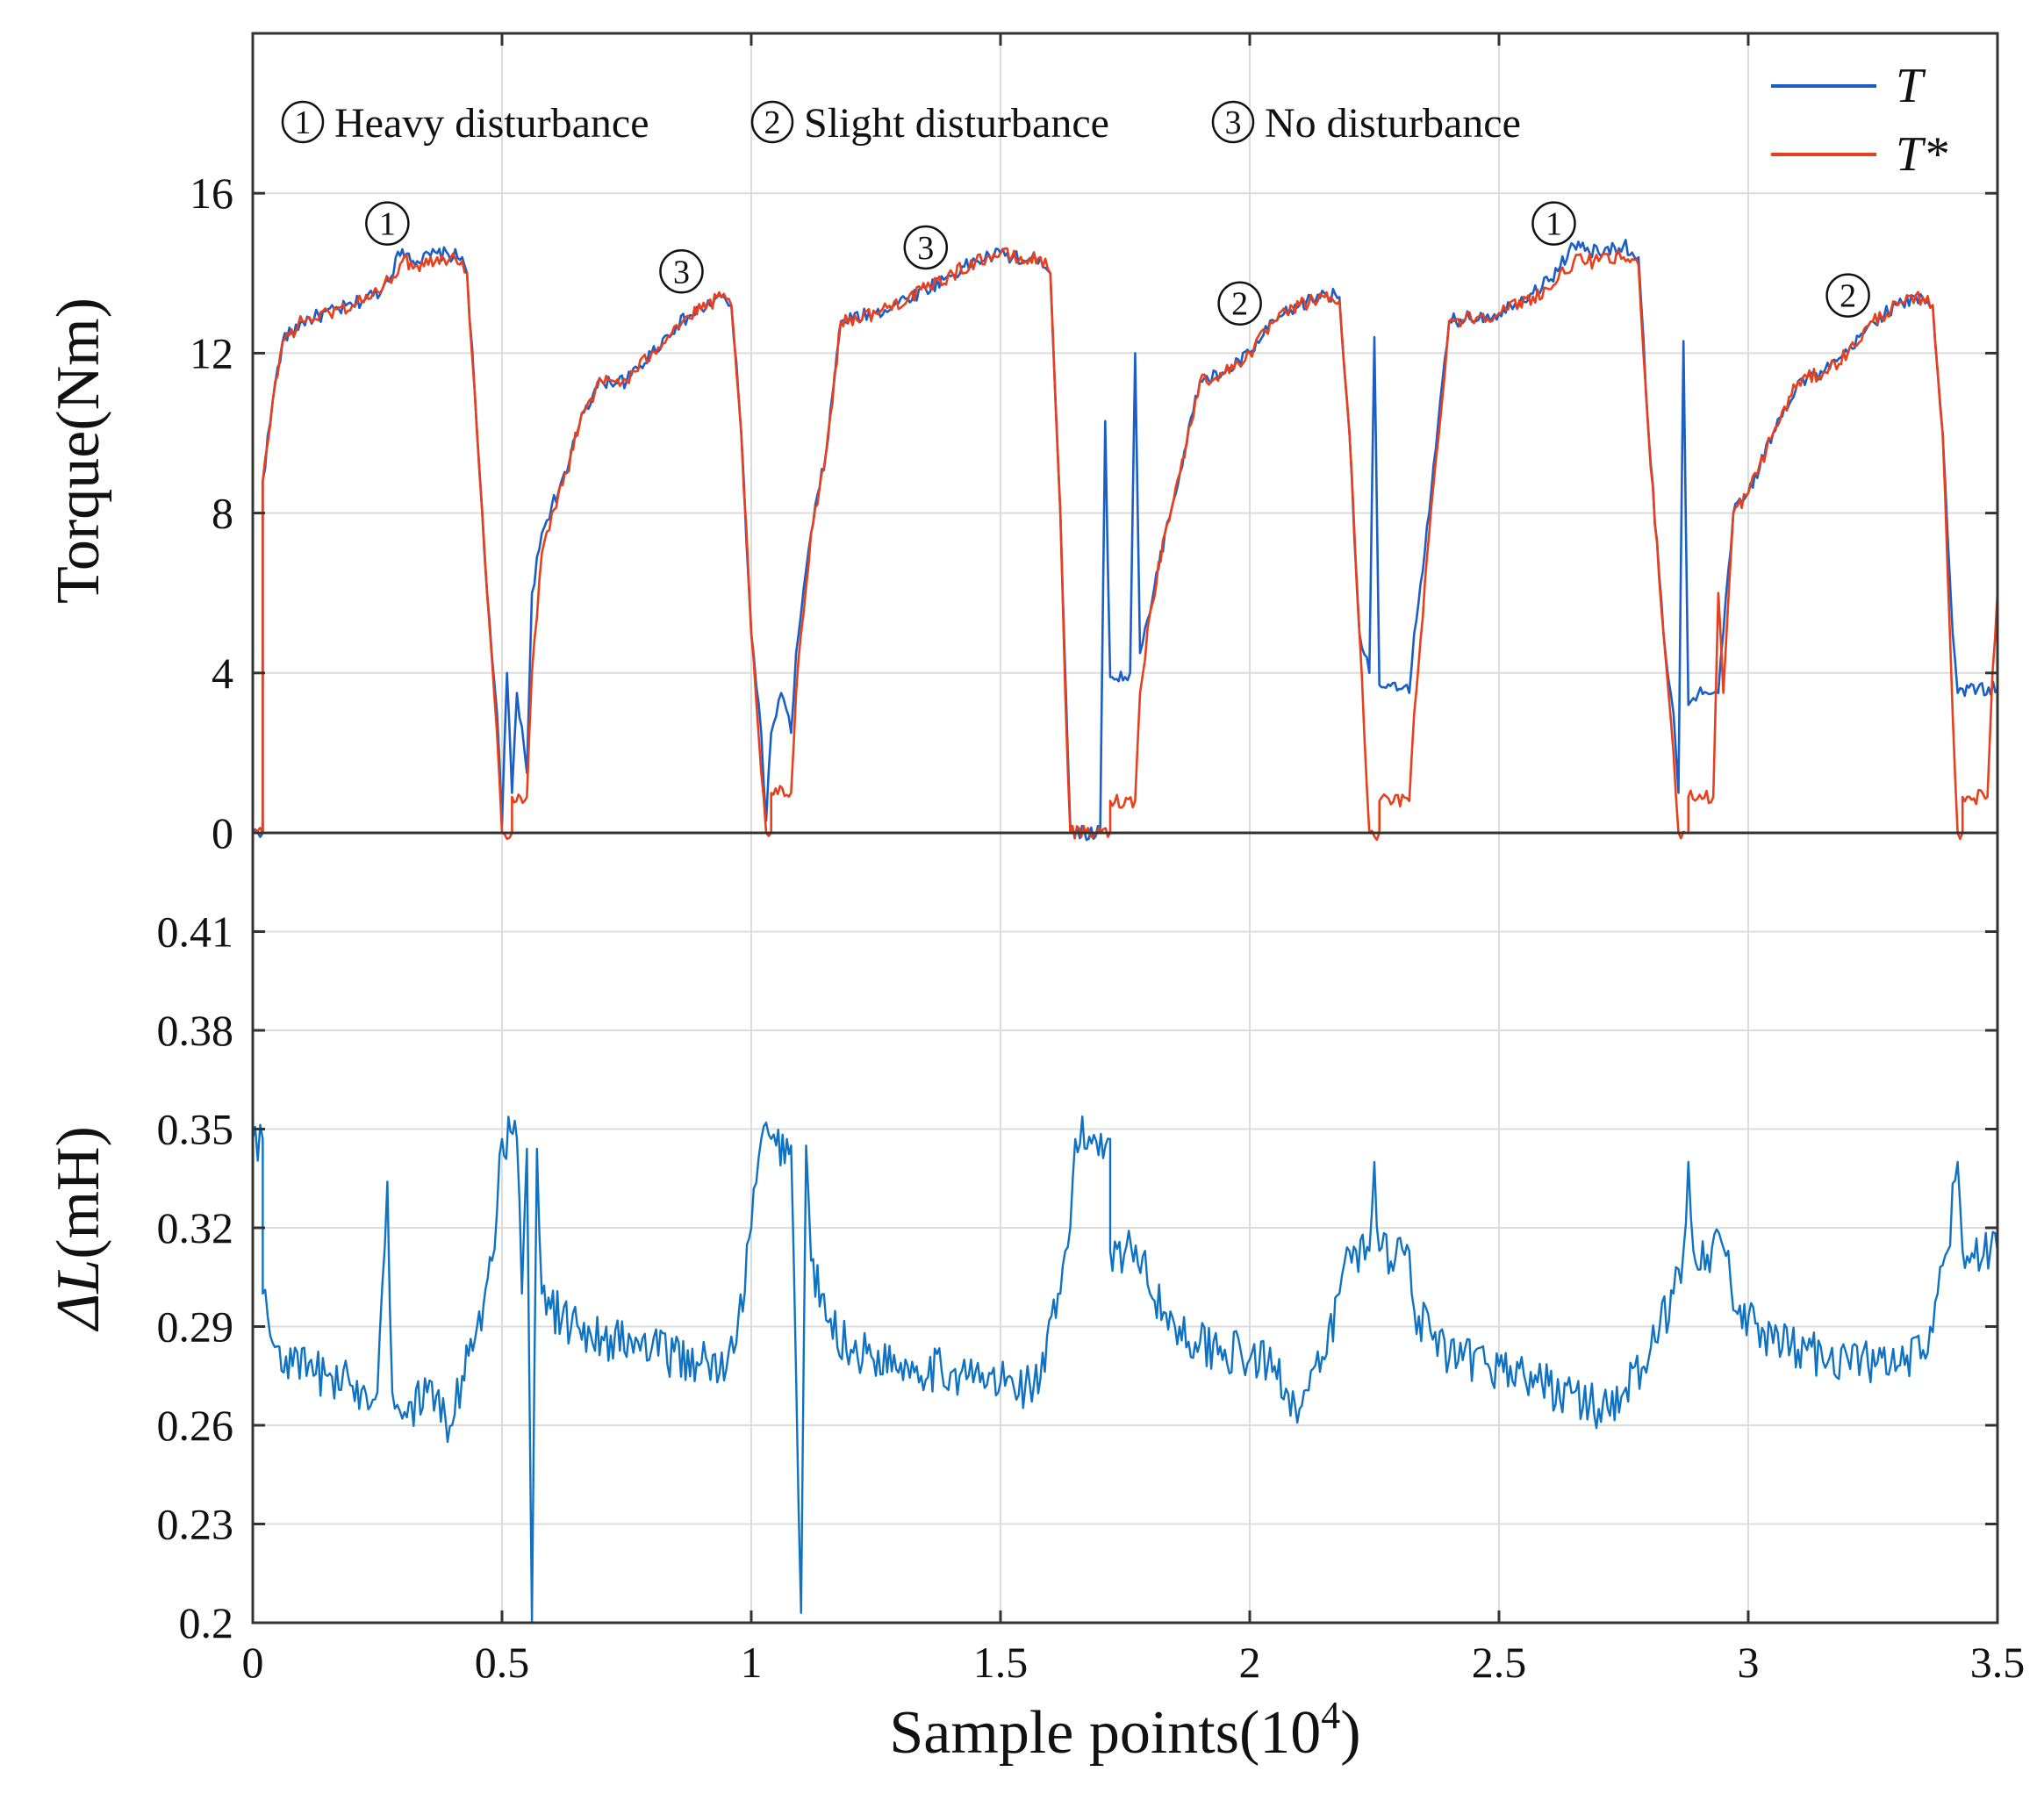 This screenshot has height=1793, width=2044. Describe the element at coordinates (1330, 1716) in the screenshot. I see `xlabel-exponent: 4` at that location.